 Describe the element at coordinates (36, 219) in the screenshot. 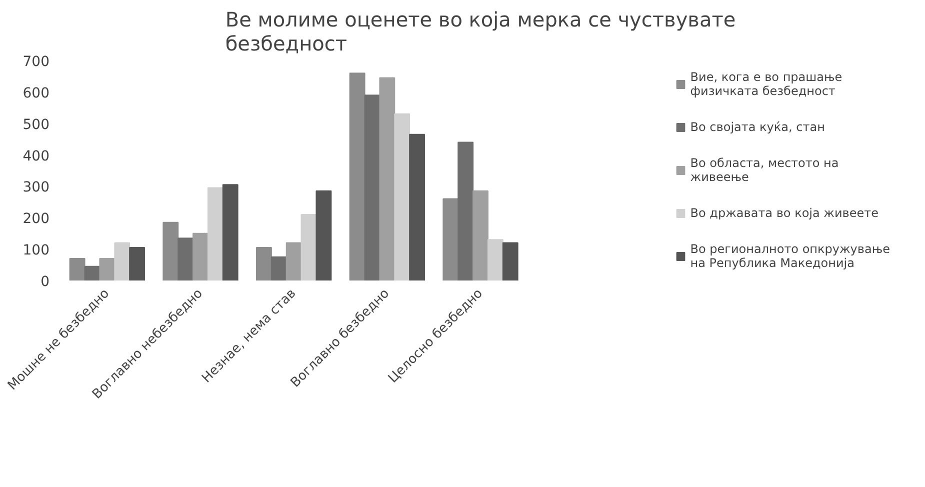

I see `y-tick-label: 200` at that location.